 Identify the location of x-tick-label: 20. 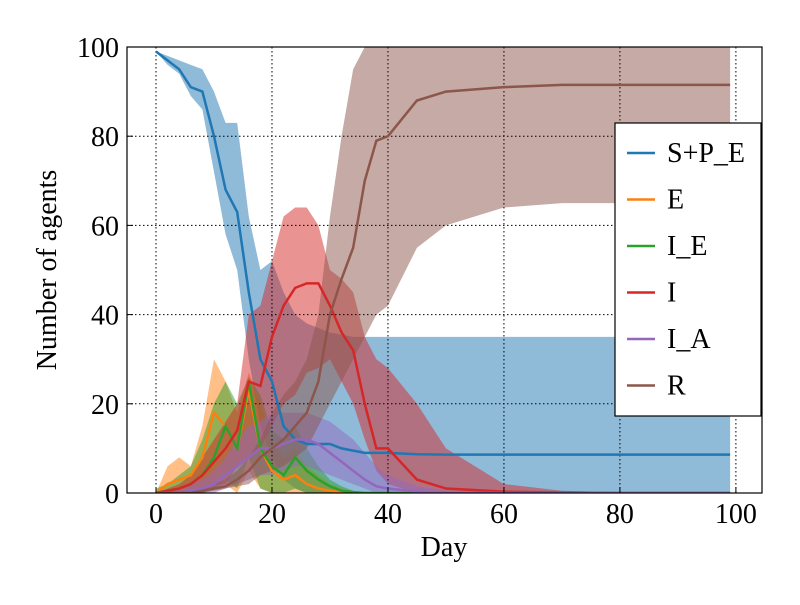
(272, 514).